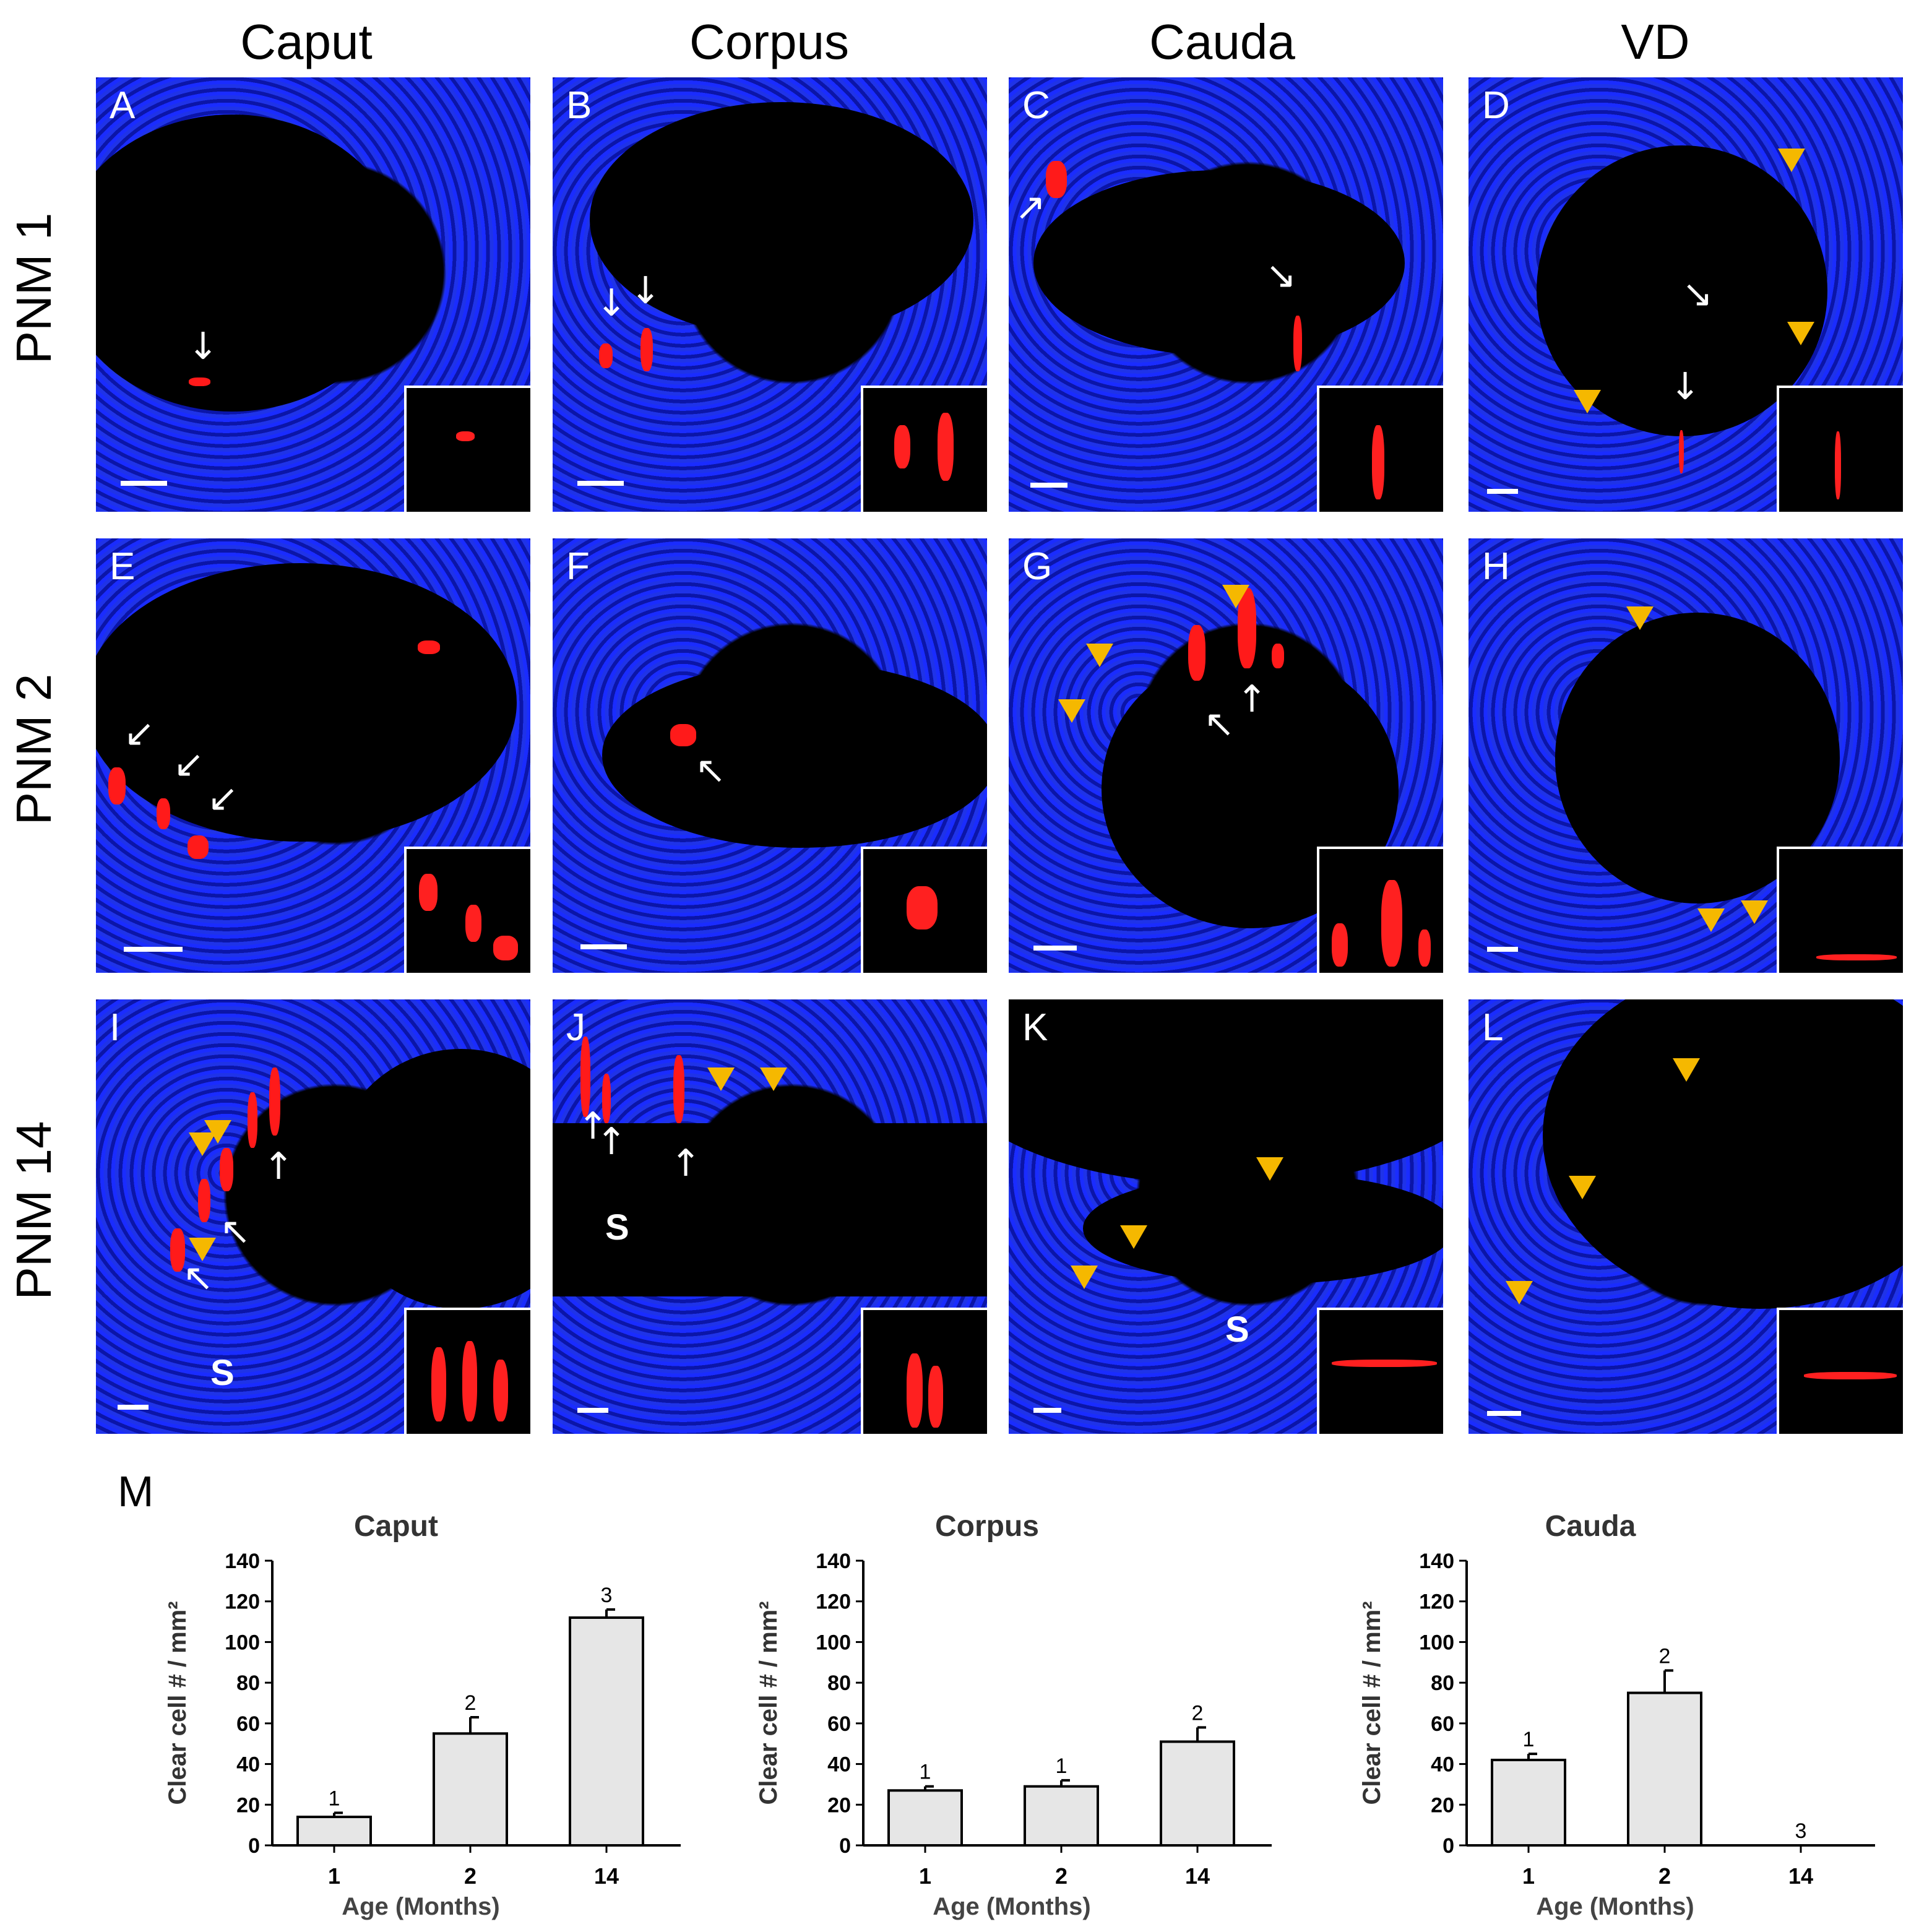 The width and height of the screenshot is (1932, 1932). What do you see at coordinates (123, 106) in the screenshot?
I see `panel-label-a: A` at bounding box center [123, 106].